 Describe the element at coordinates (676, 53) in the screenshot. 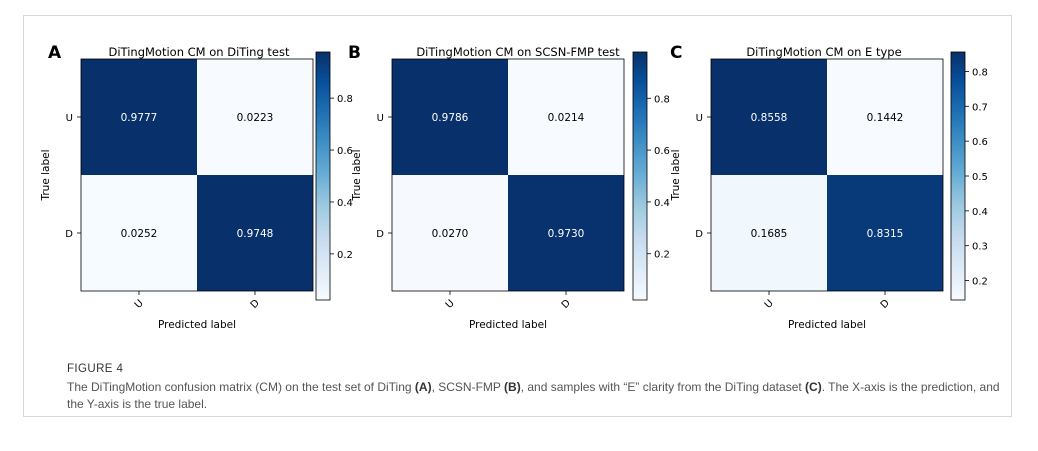

I see `panel-letter-c: C` at that location.